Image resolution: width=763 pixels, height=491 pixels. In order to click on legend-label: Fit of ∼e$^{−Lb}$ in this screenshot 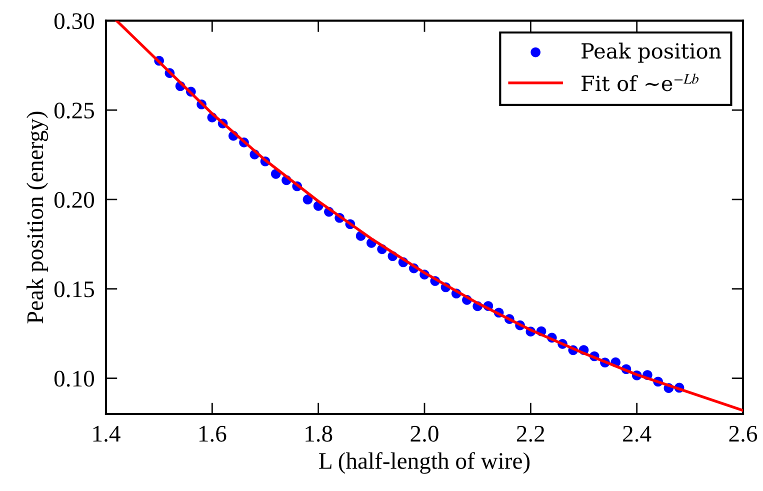, I will do `click(640, 83)`.